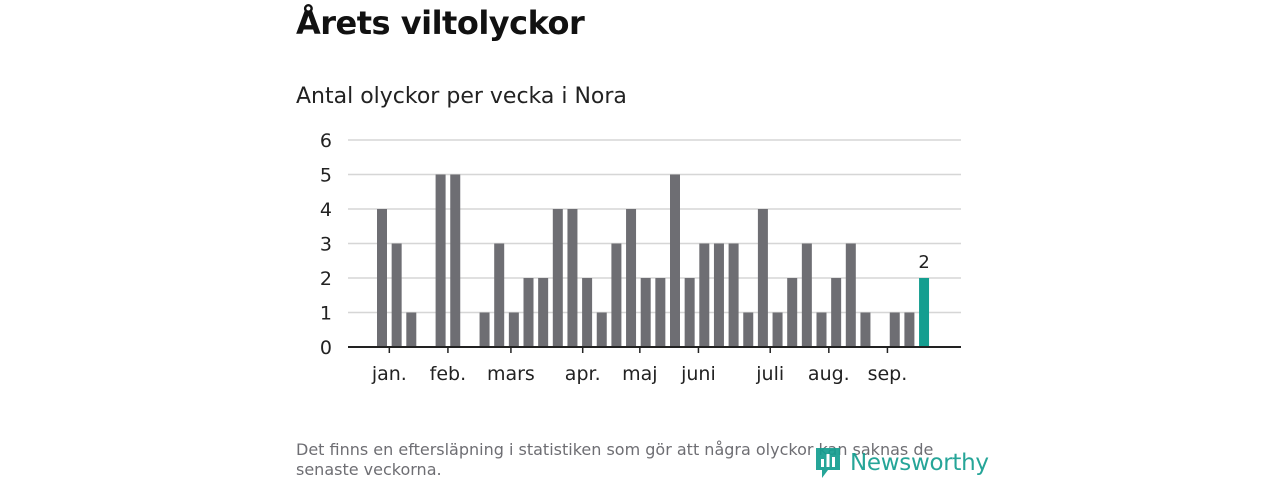  What do you see at coordinates (698, 374) in the screenshot?
I see `x-tick-label: juni` at bounding box center [698, 374].